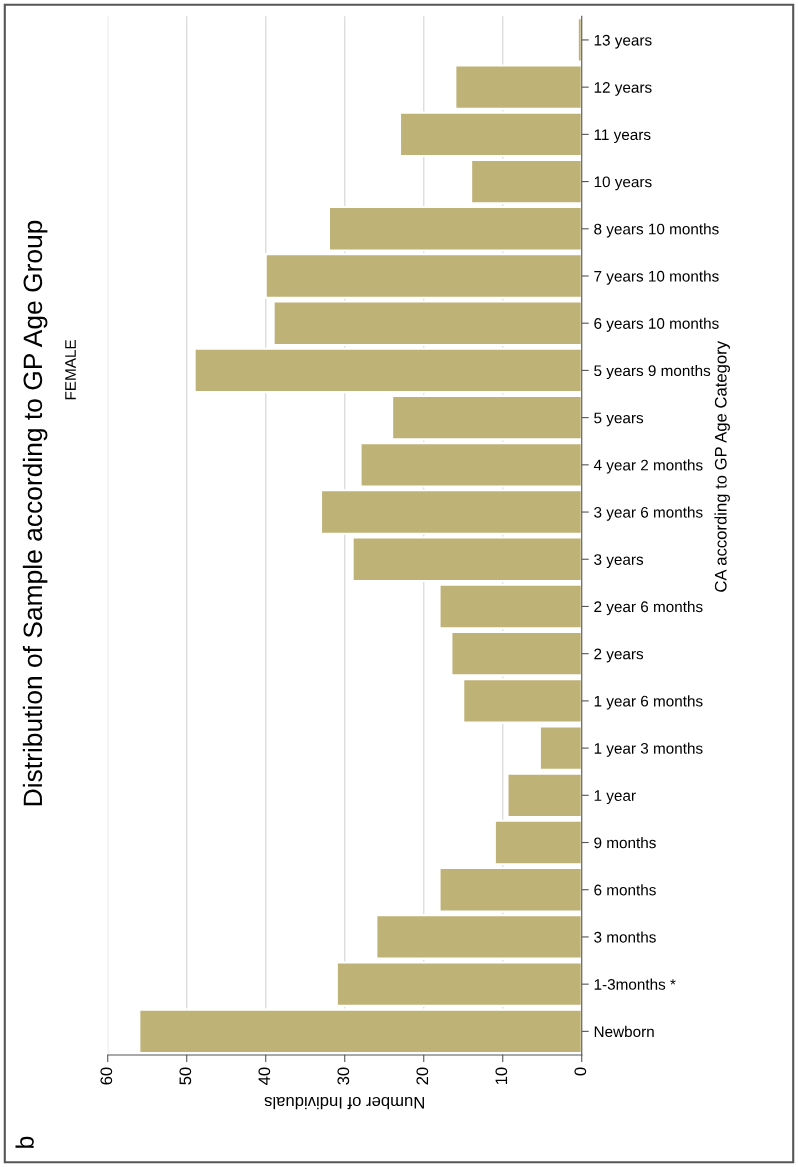 The image size is (798, 1167). I want to click on y-tick-label: 13 years, so click(623, 41).